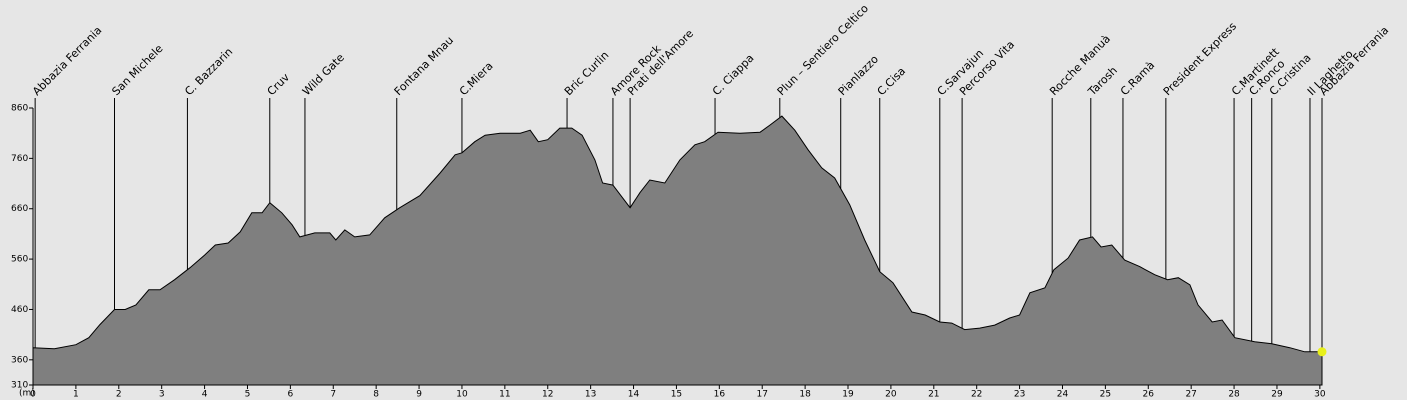 The height and width of the screenshot is (400, 1407). Describe the element at coordinates (720, 395) in the screenshot. I see `x-tick-label: 16` at that location.